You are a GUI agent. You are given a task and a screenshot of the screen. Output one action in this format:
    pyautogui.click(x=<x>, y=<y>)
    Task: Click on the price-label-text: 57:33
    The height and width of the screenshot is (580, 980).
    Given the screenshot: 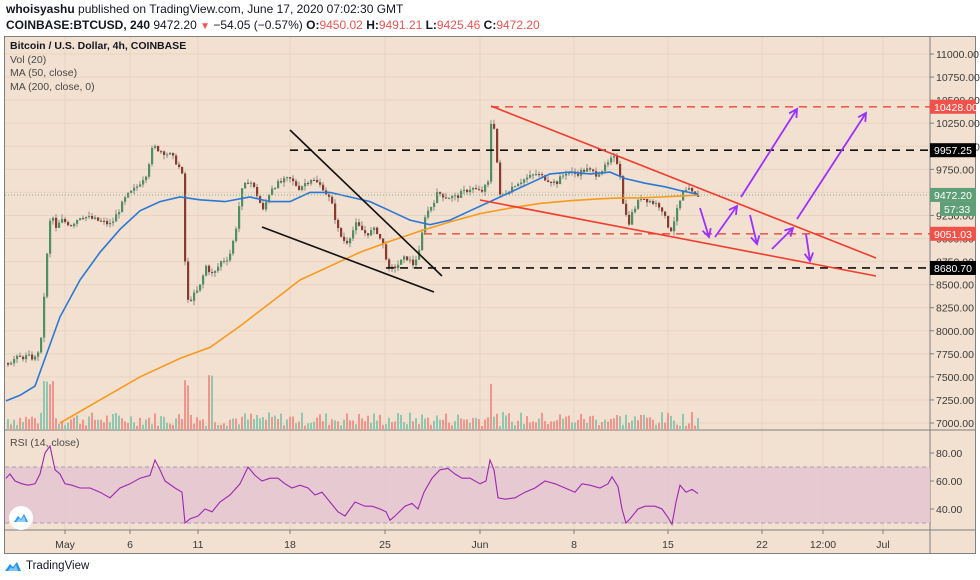 What is the action you would take?
    pyautogui.click(x=957, y=210)
    